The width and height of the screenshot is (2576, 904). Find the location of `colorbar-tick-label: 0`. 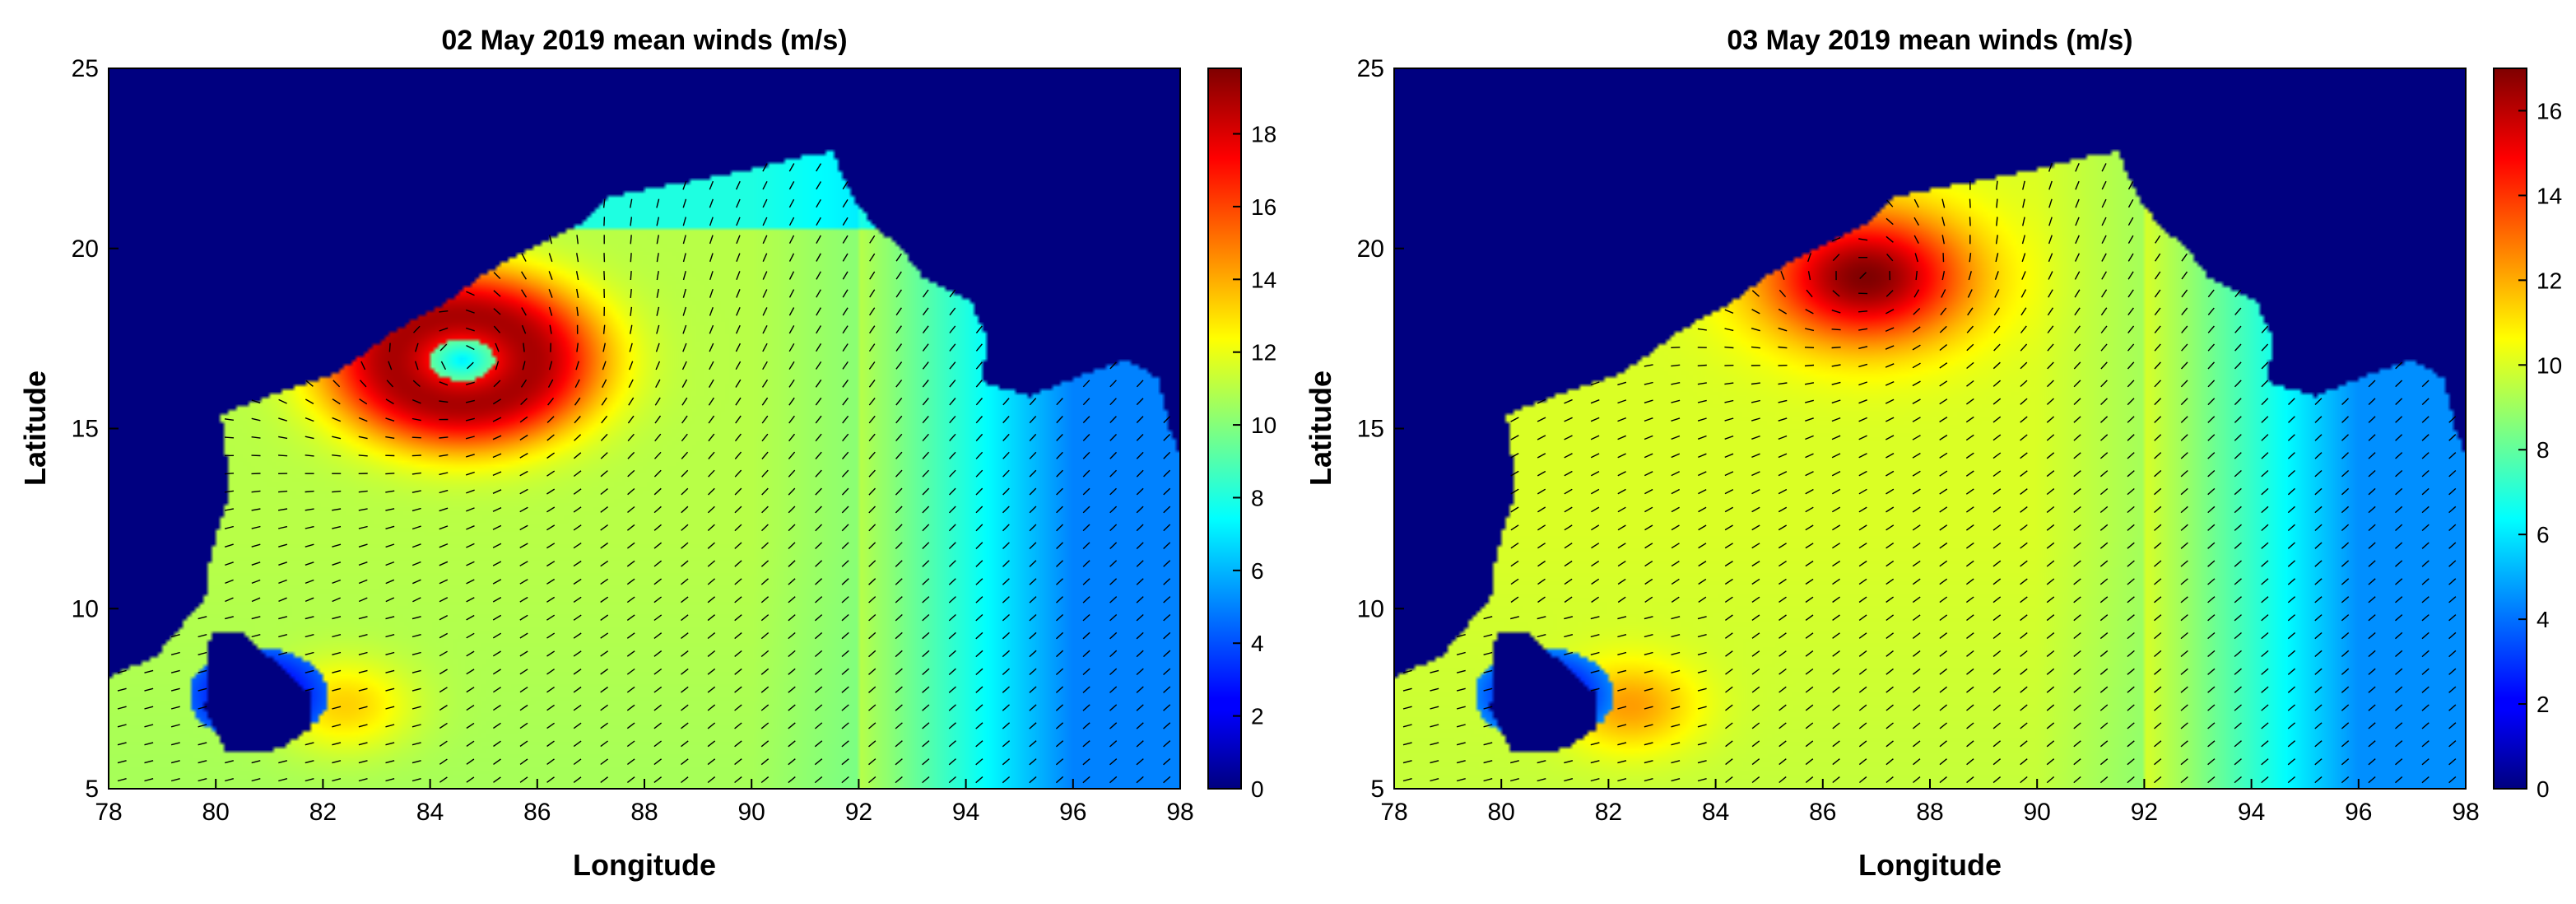

colorbar-tick-label: 0 is located at coordinates (2543, 789).